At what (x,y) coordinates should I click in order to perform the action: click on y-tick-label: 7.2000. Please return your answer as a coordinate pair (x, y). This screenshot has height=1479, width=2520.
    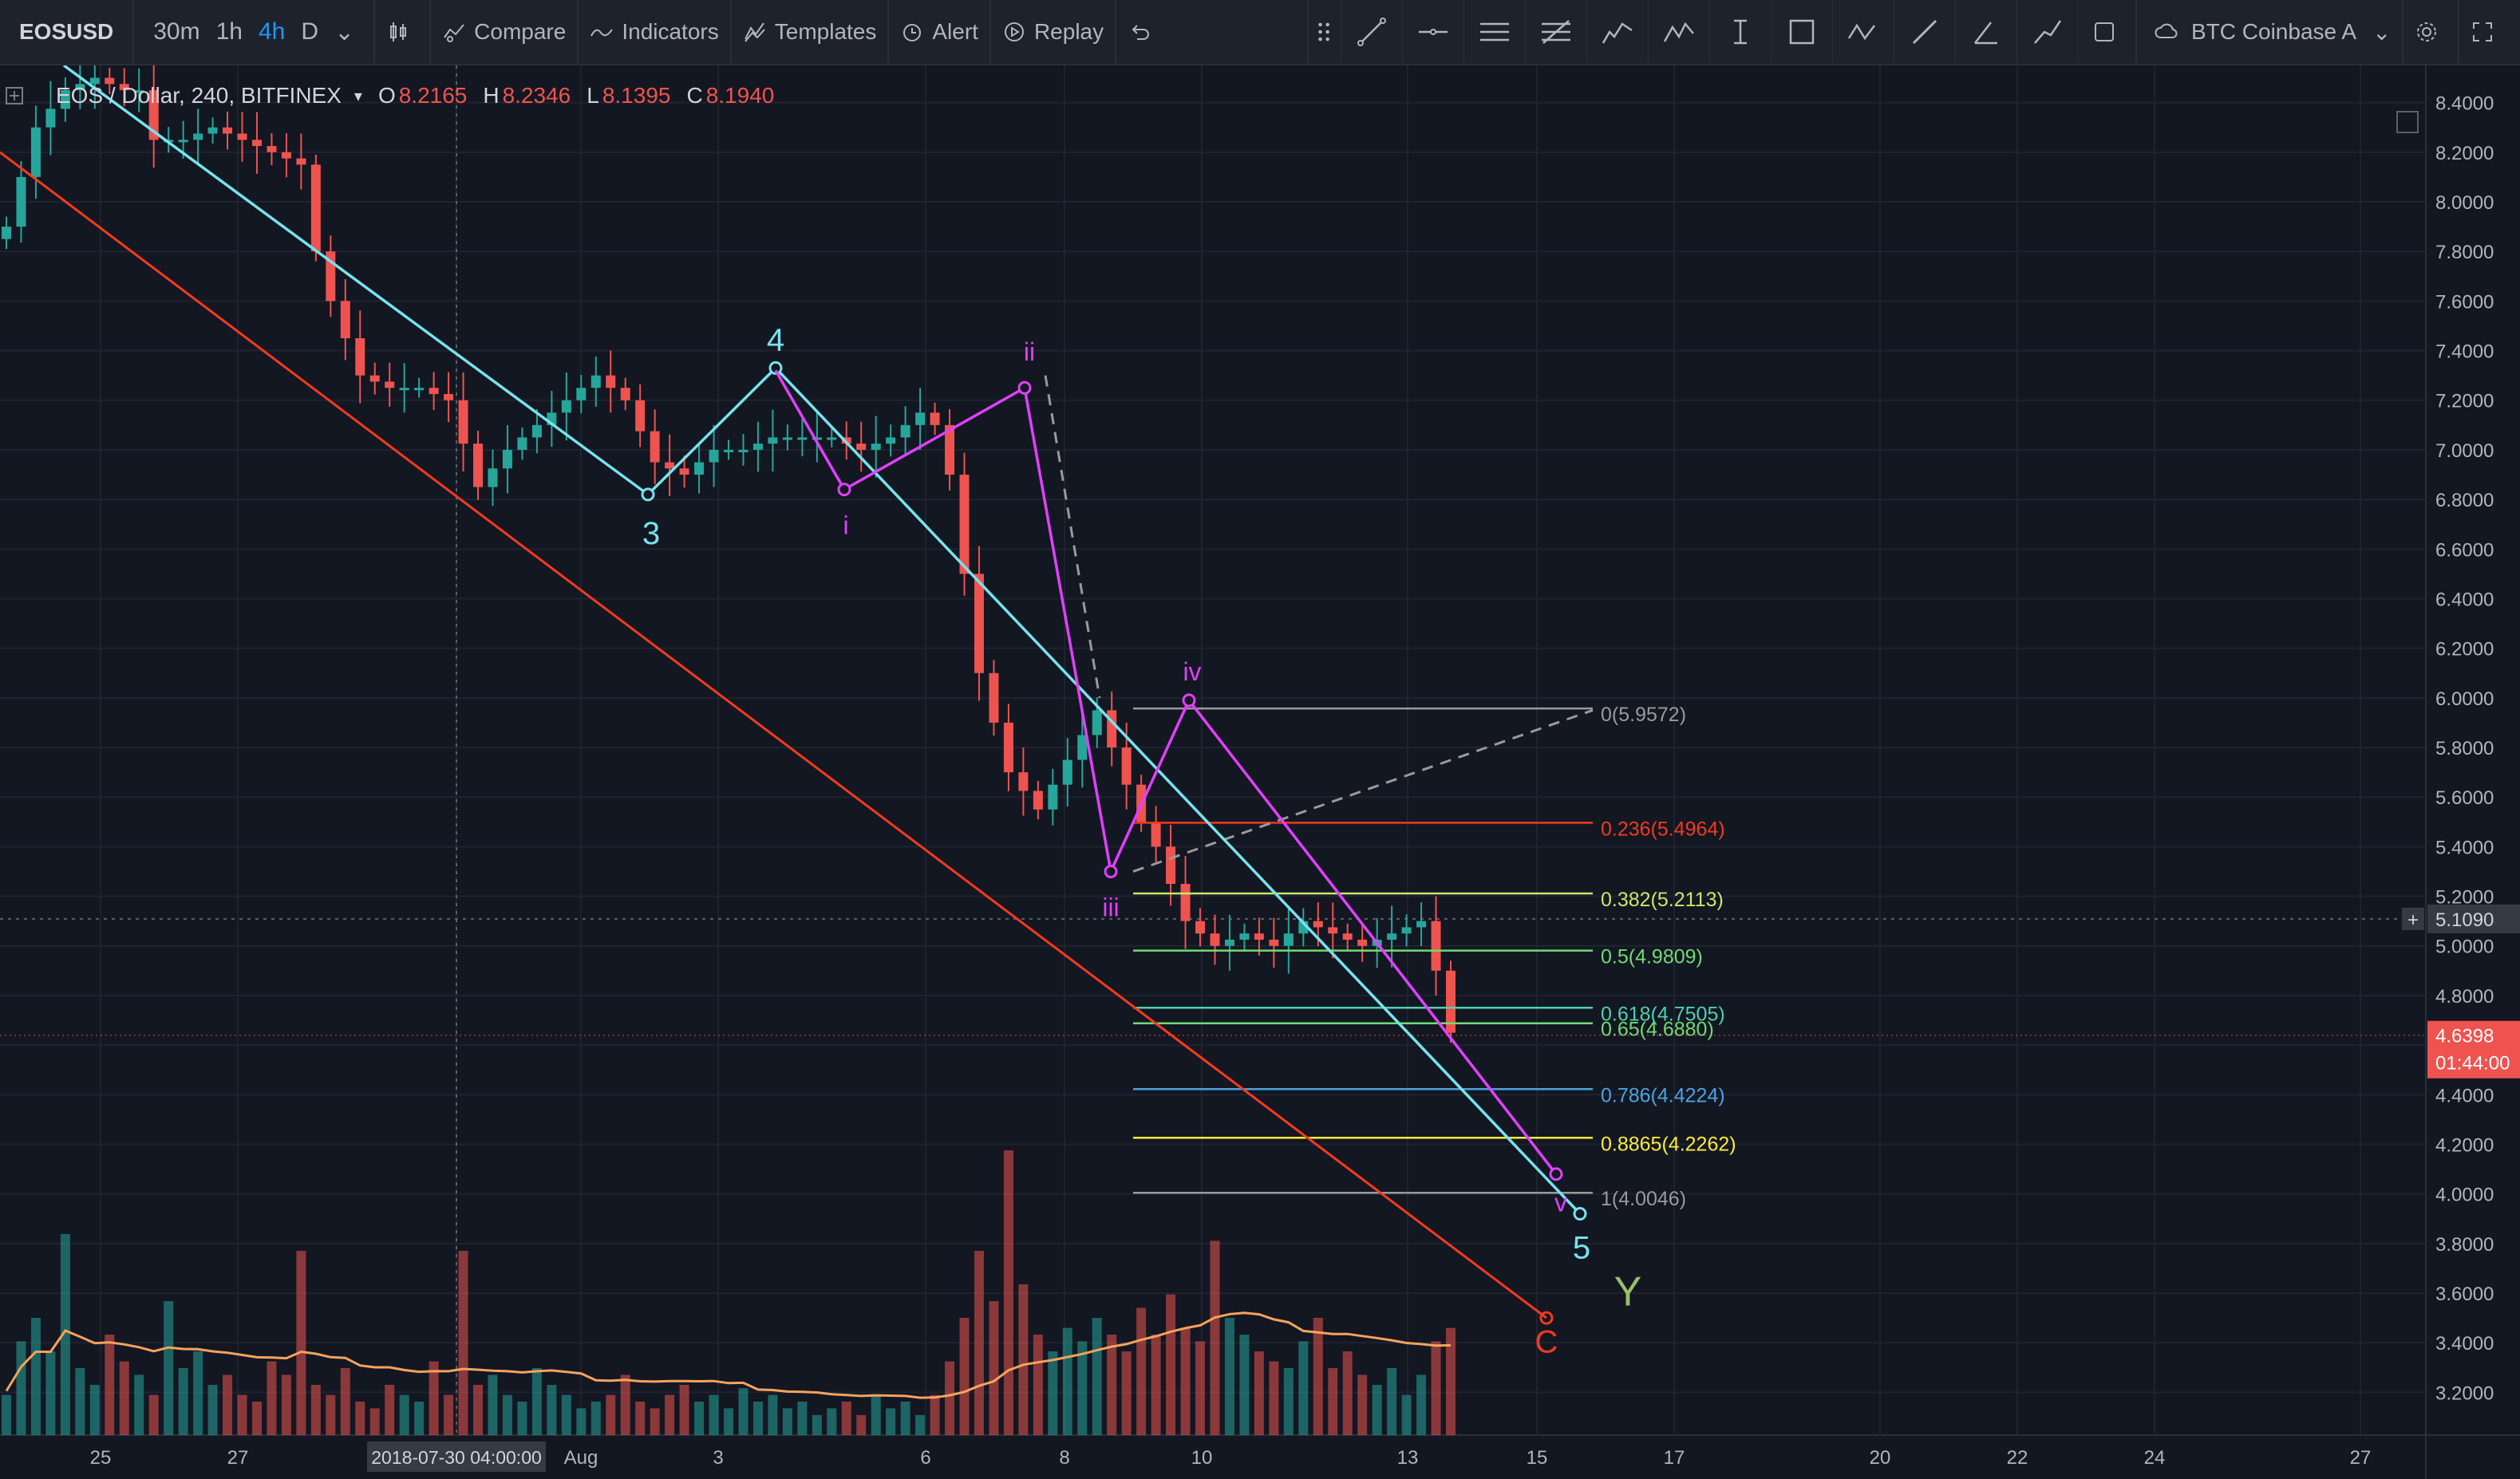
    Looking at the image, I should click on (2464, 401).